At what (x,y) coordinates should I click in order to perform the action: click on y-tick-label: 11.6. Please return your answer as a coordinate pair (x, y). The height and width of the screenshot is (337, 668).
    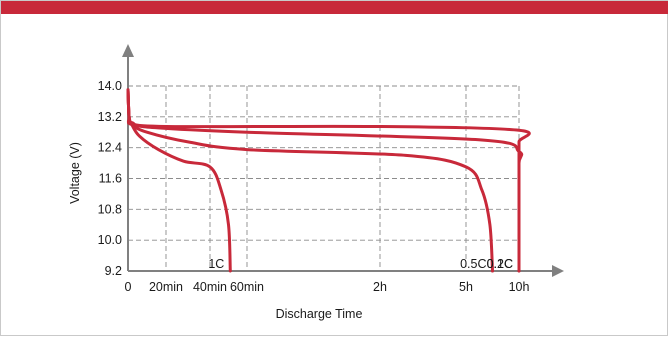
    Looking at the image, I should click on (110, 179).